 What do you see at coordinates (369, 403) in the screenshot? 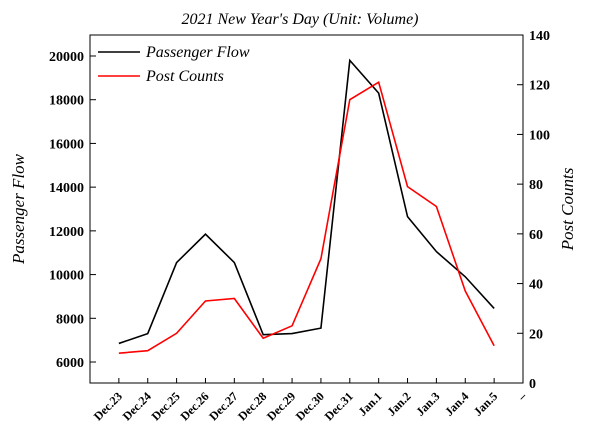
I see `x-tick-label: Jan.1` at bounding box center [369, 403].